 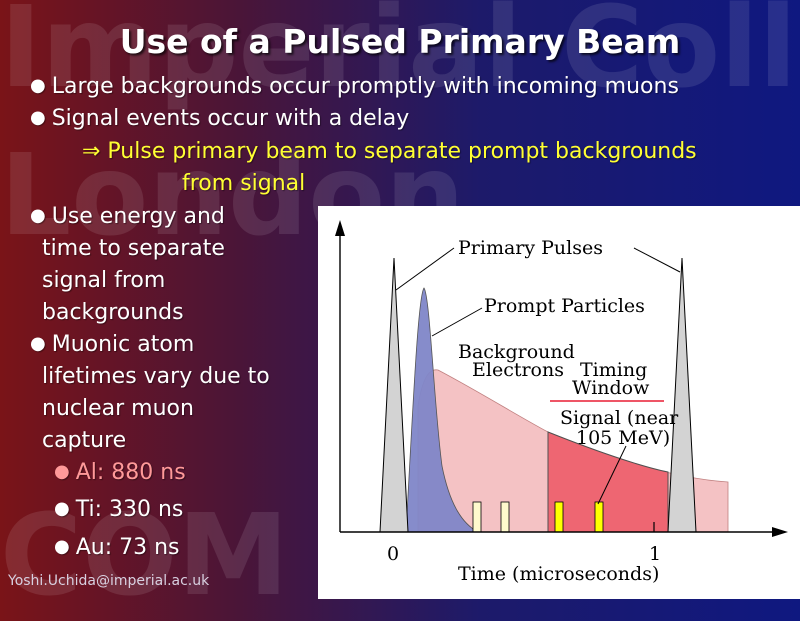 What do you see at coordinates (104, 280) in the screenshot?
I see `energy-line-3: signal from` at bounding box center [104, 280].